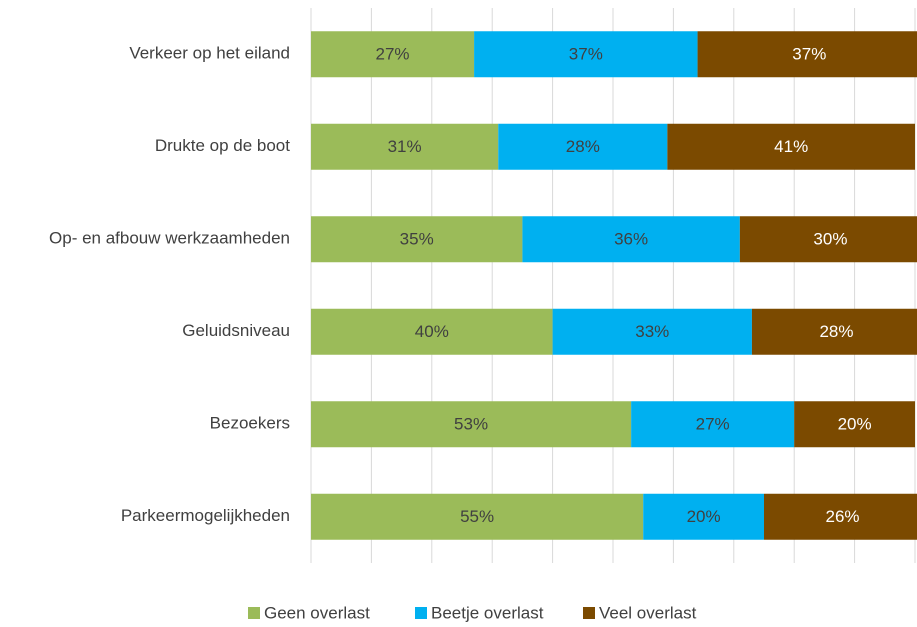 The image size is (917, 627). Describe the element at coordinates (222, 145) in the screenshot. I see `y-tick-label: Drukte op de boot` at that location.